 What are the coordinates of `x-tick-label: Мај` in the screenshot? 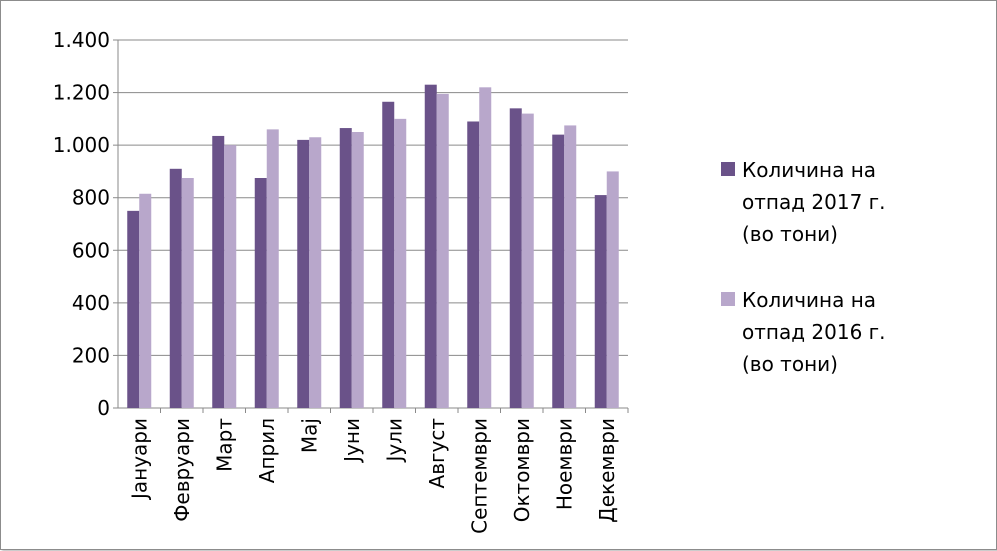 It's located at (309, 435).